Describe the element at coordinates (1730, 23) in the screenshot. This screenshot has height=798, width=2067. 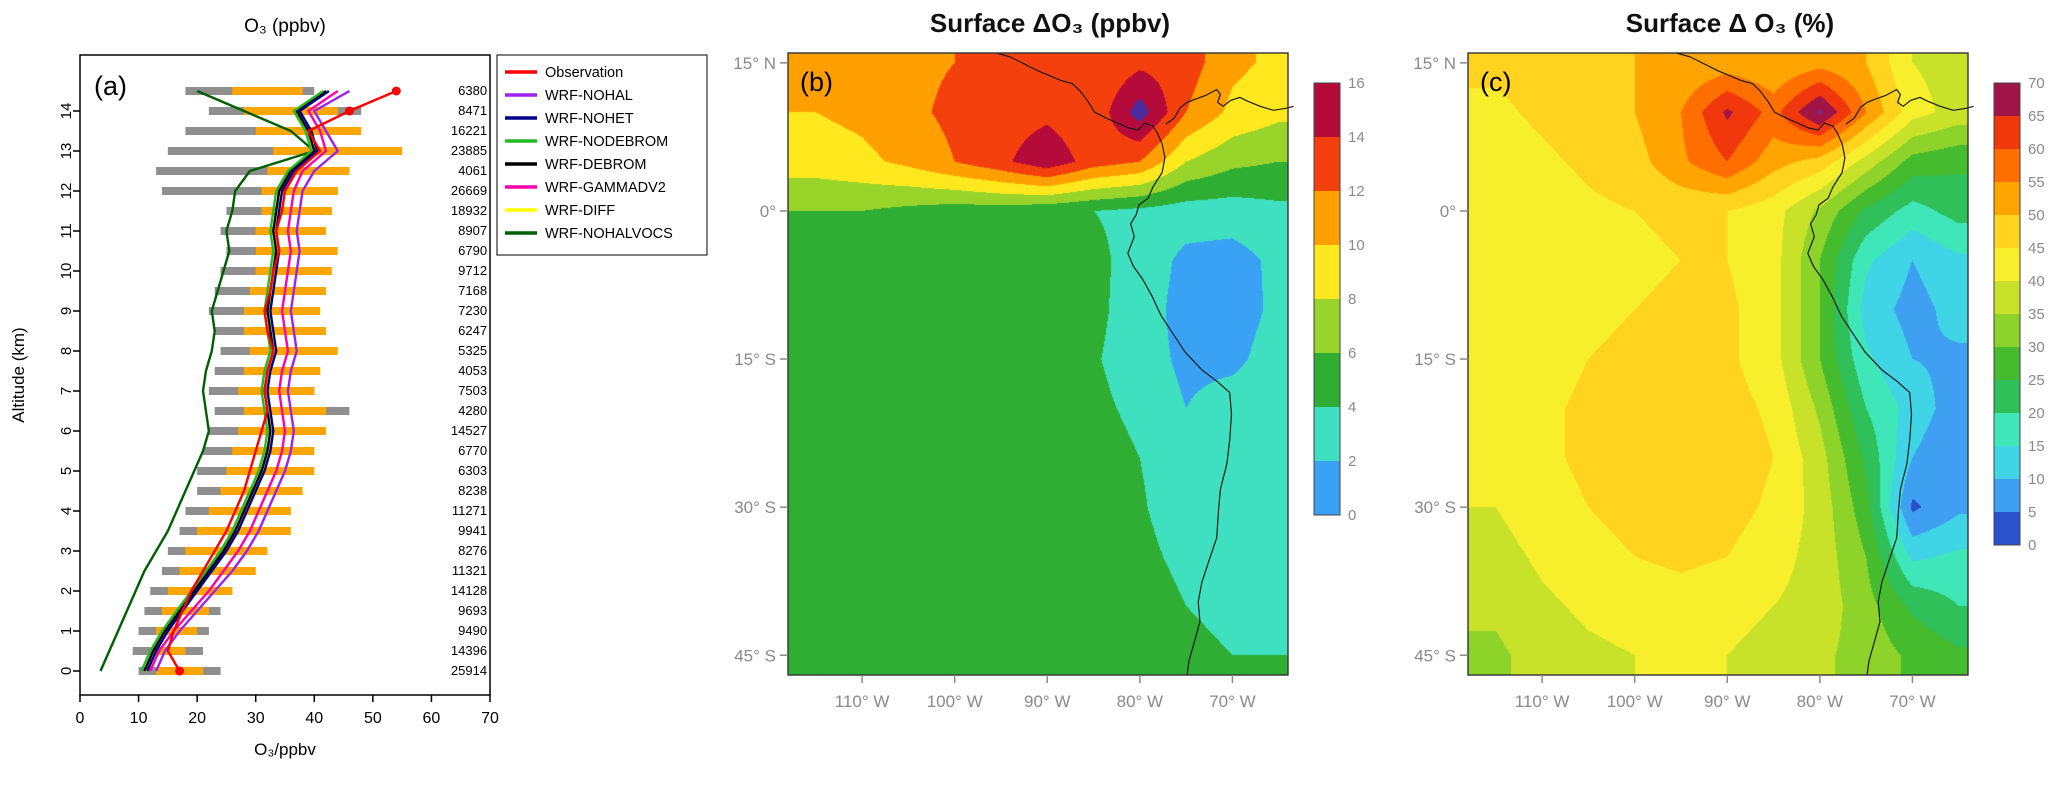
I see `panel-c-title: Surface Δ O₃ (%)` at that location.